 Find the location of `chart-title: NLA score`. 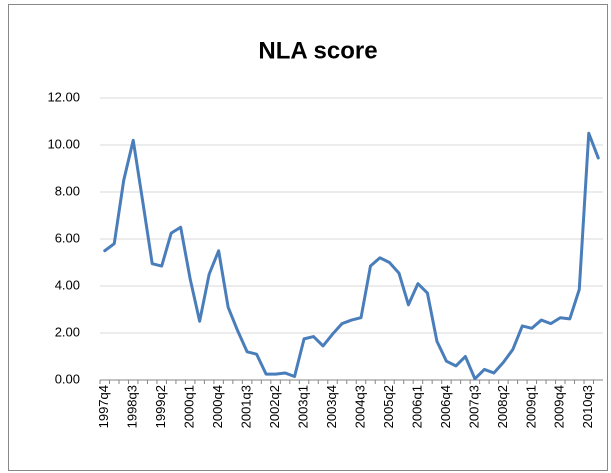

chart-title: NLA score is located at coordinates (317, 50).